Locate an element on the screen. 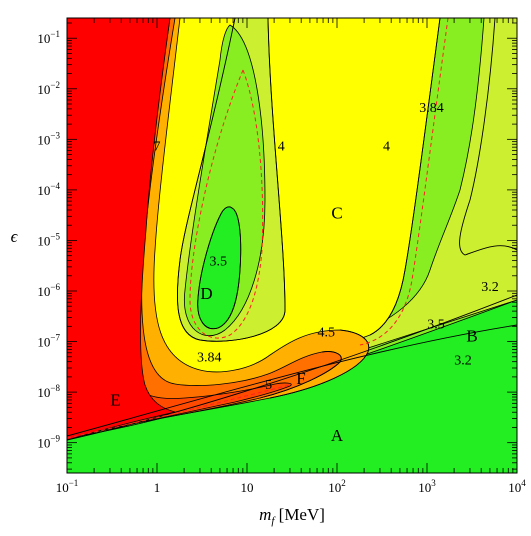 The image size is (531, 536). x-tick-label: 10³ is located at coordinates (427, 486).